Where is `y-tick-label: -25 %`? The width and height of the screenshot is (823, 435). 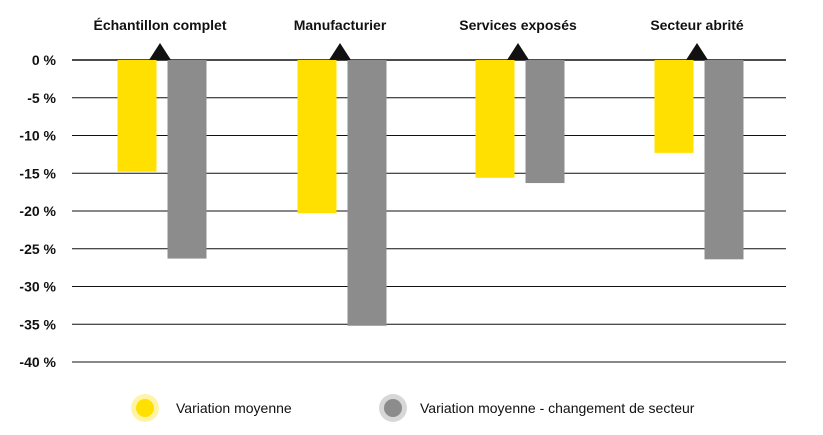 y-tick-label: -25 % is located at coordinates (37, 249).